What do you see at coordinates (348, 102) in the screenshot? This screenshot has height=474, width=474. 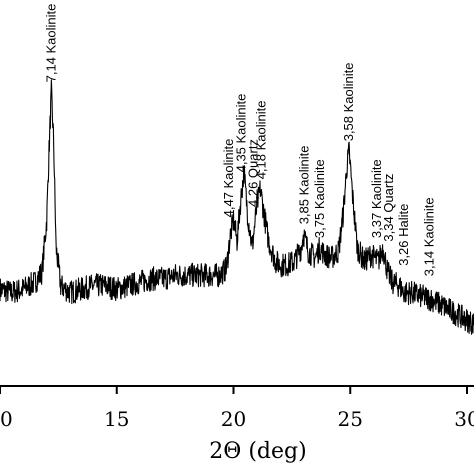 I see `peak-label: 3,58 Kaolinite` at bounding box center [348, 102].